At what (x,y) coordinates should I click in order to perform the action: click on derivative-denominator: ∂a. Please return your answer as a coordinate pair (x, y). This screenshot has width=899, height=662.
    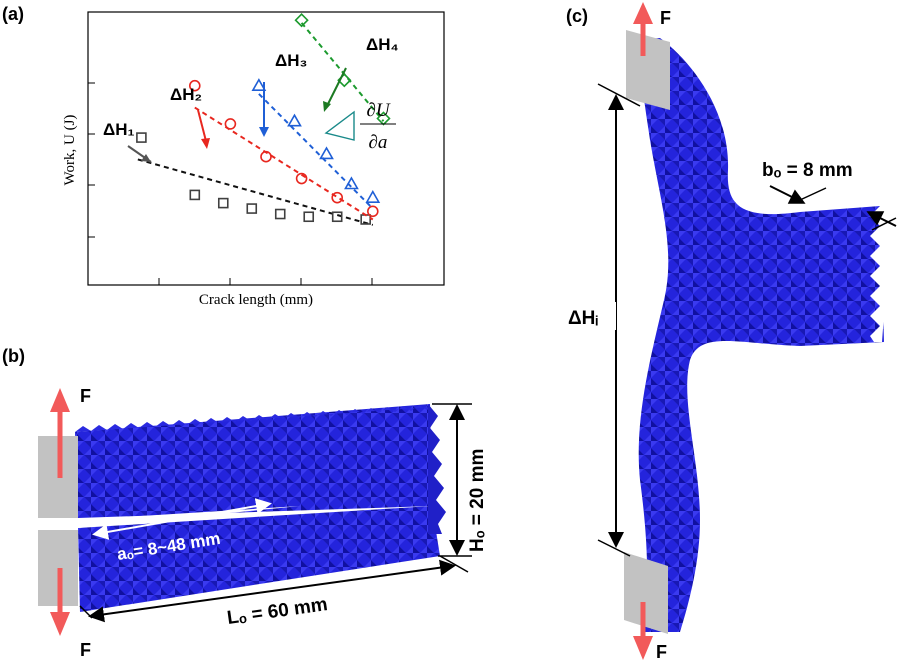
    Looking at the image, I should click on (378, 142).